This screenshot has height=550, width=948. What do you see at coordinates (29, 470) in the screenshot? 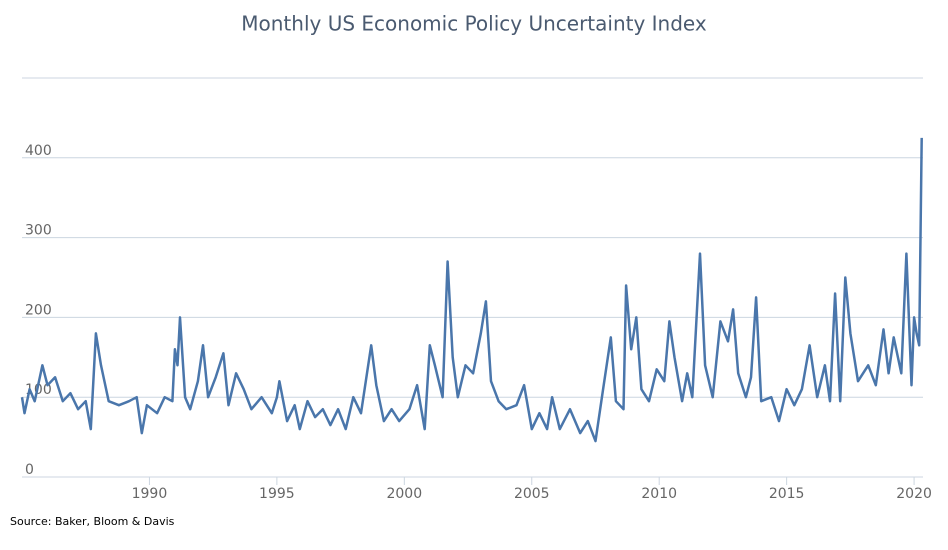
I see `y-tick-label: 0` at bounding box center [29, 470].